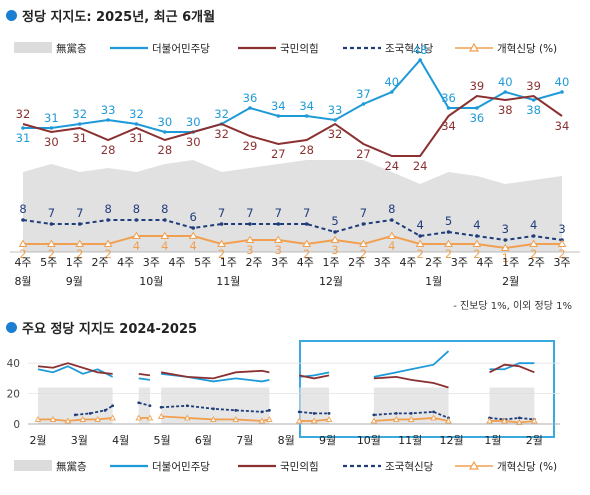 The height and width of the screenshot is (495, 590). I want to click on chart1-democratic-data-label: 32, so click(79, 114).